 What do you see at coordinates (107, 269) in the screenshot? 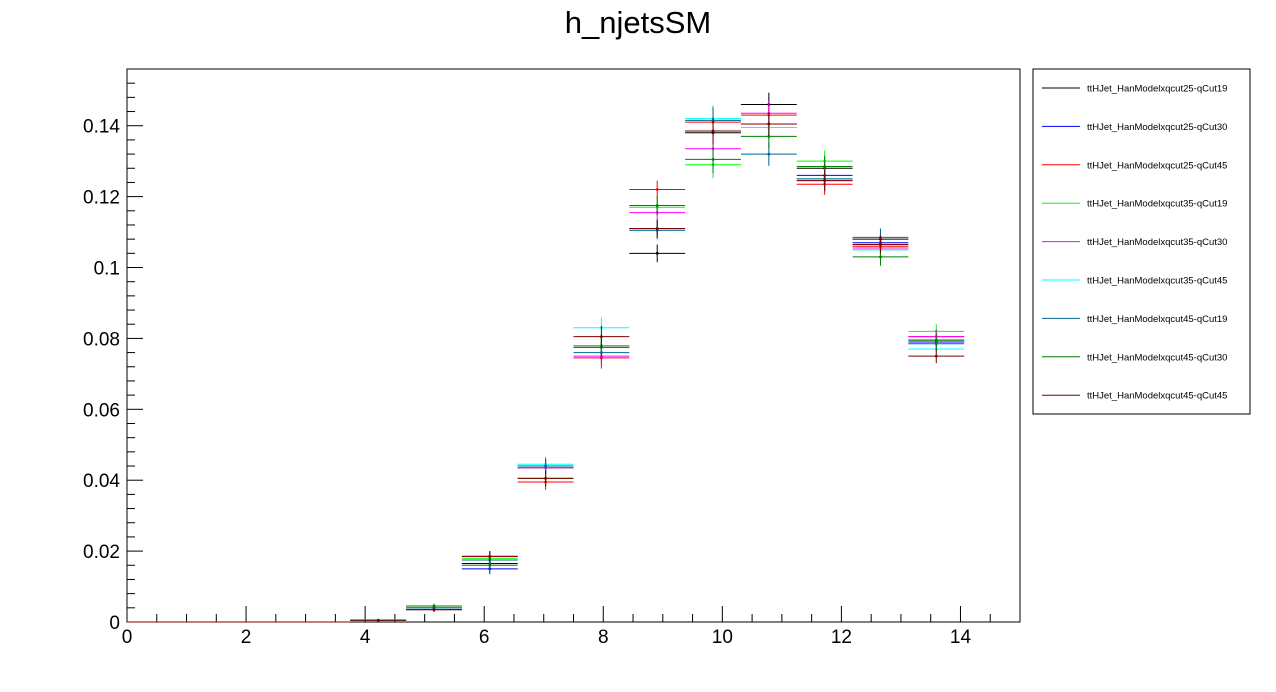
I see `y-tick-label: 0.1` at bounding box center [107, 269].